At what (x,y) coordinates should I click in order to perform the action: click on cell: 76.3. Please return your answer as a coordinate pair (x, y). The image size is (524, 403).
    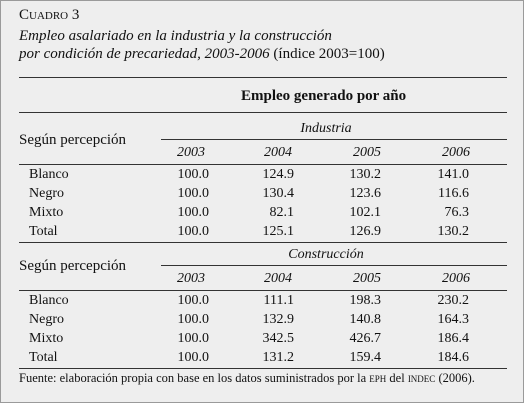
    Looking at the image, I should click on (457, 212).